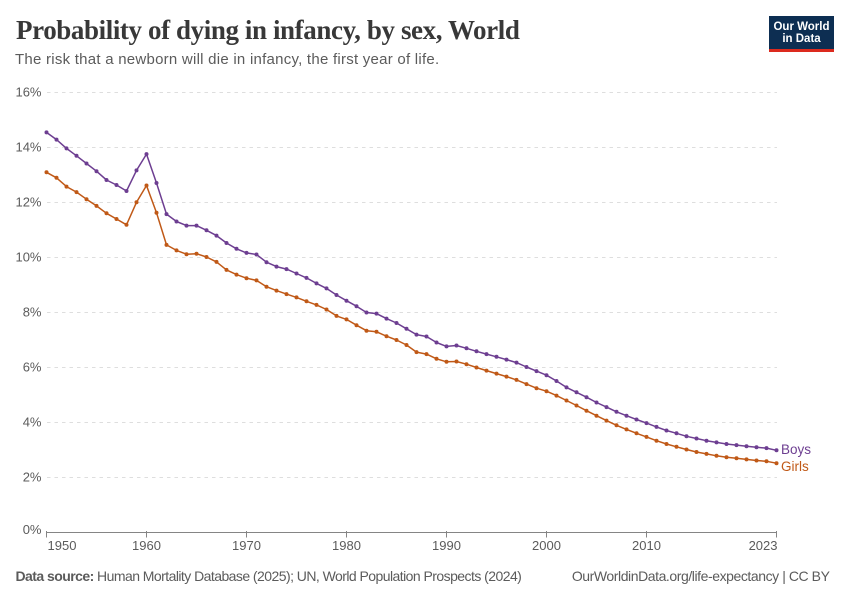  What do you see at coordinates (28, 202) in the screenshot?
I see `svg-text: 12%` at bounding box center [28, 202].